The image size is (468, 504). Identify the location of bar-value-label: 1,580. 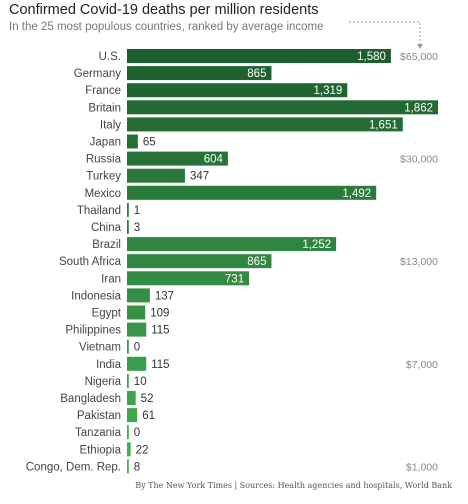
(371, 57).